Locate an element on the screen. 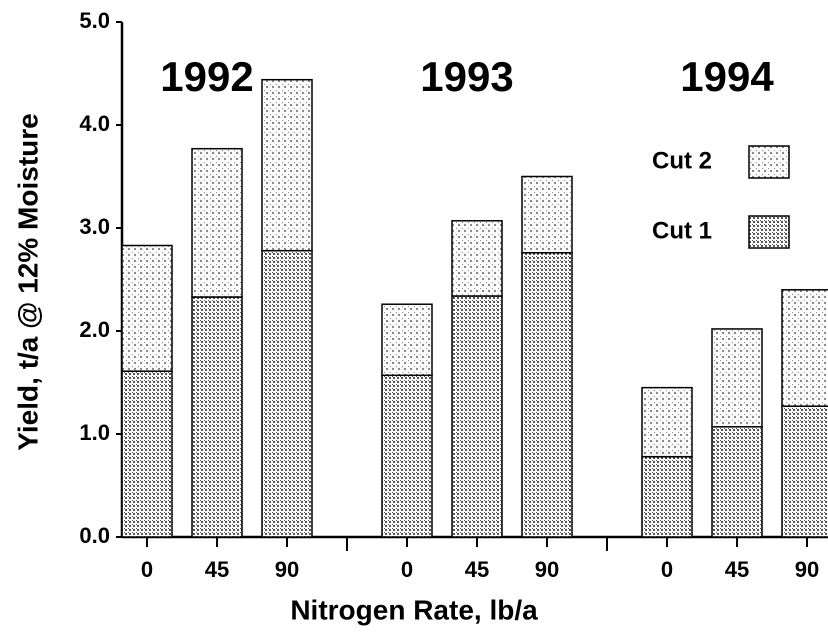 The image size is (828, 636). y-tick-label: 1.0 is located at coordinates (94, 432).